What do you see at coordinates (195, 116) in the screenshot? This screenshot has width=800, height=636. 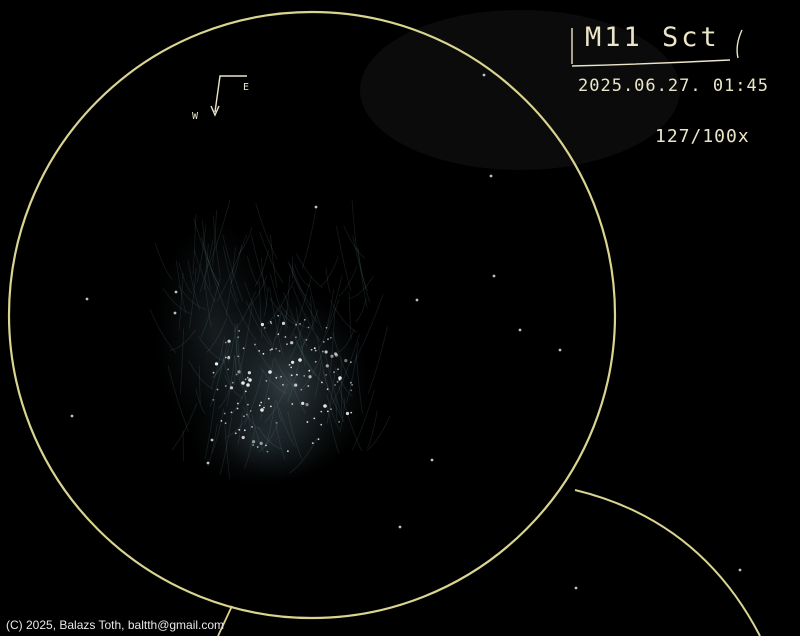 I see `compass-west-label: W` at bounding box center [195, 116].